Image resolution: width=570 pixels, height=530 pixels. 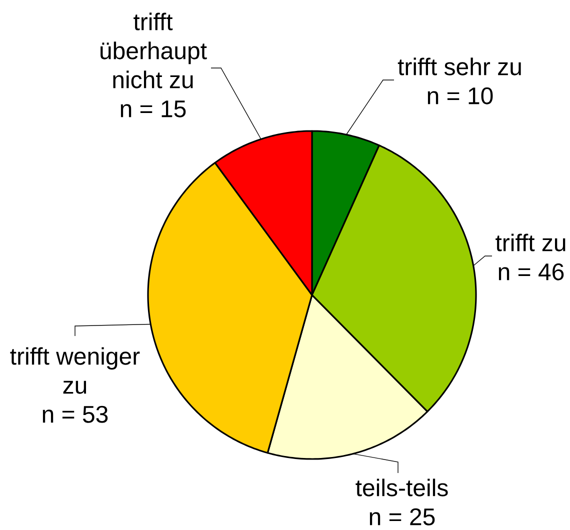 I want to click on data-label: n = 10, so click(x=460, y=95).